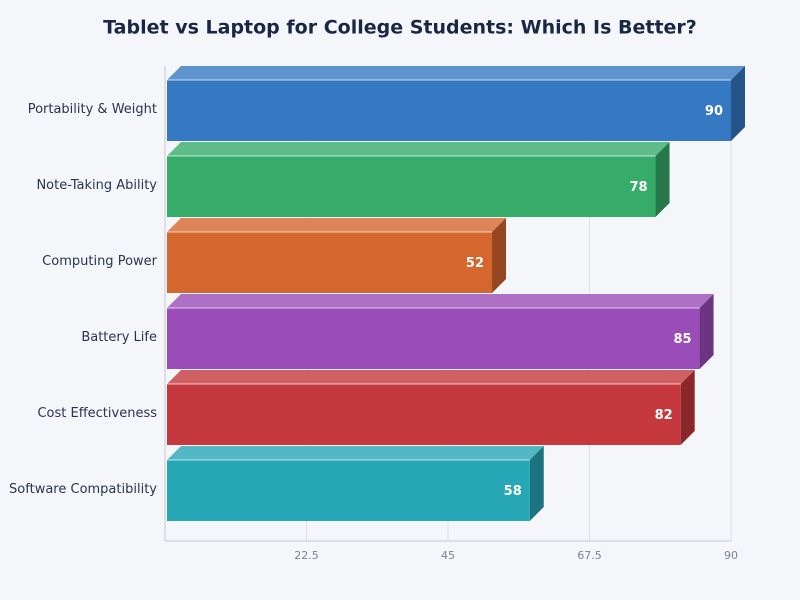 Image resolution: width=800 pixels, height=600 pixels. Describe the element at coordinates (306, 555) in the screenshot. I see `x-tick-label: 22.5` at that location.